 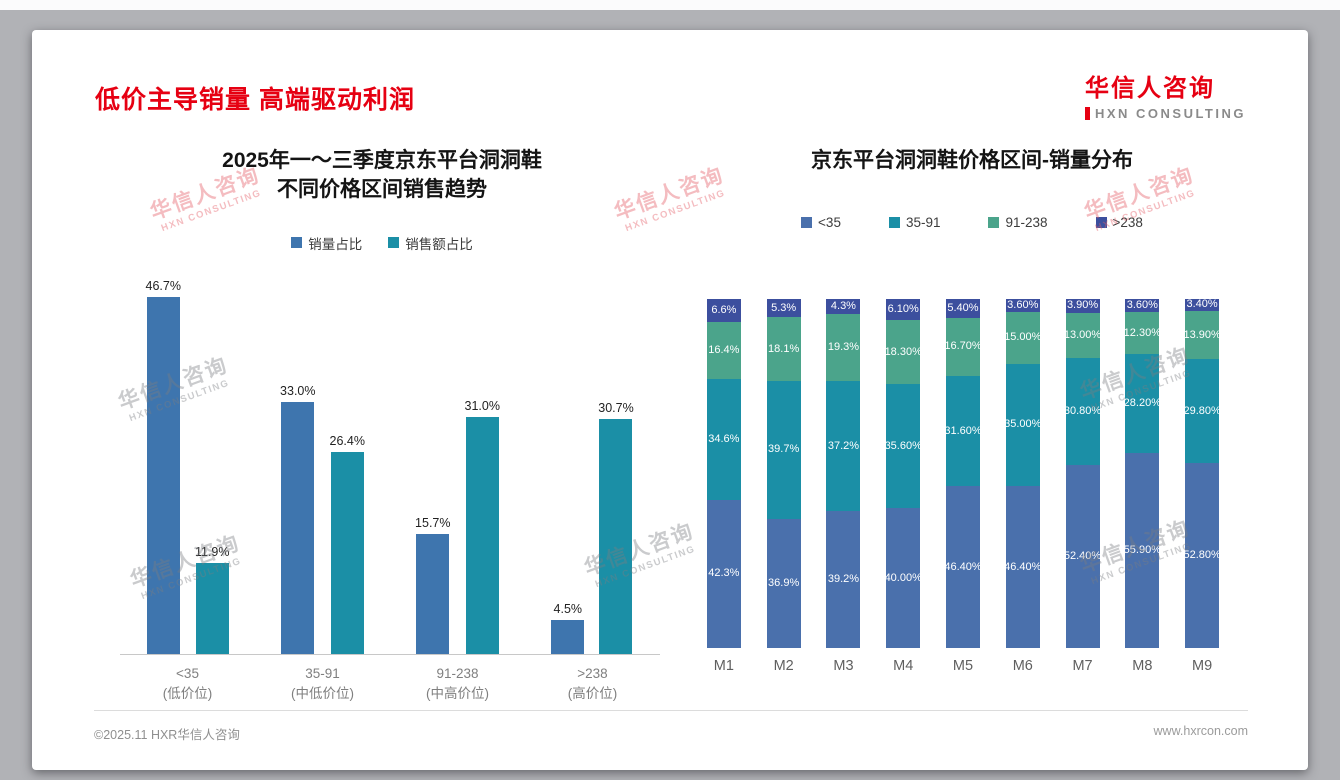 I want to click on stack-column: 3.40% 13.90% 29.80% 52.80% M9, so click(x=1202, y=486).